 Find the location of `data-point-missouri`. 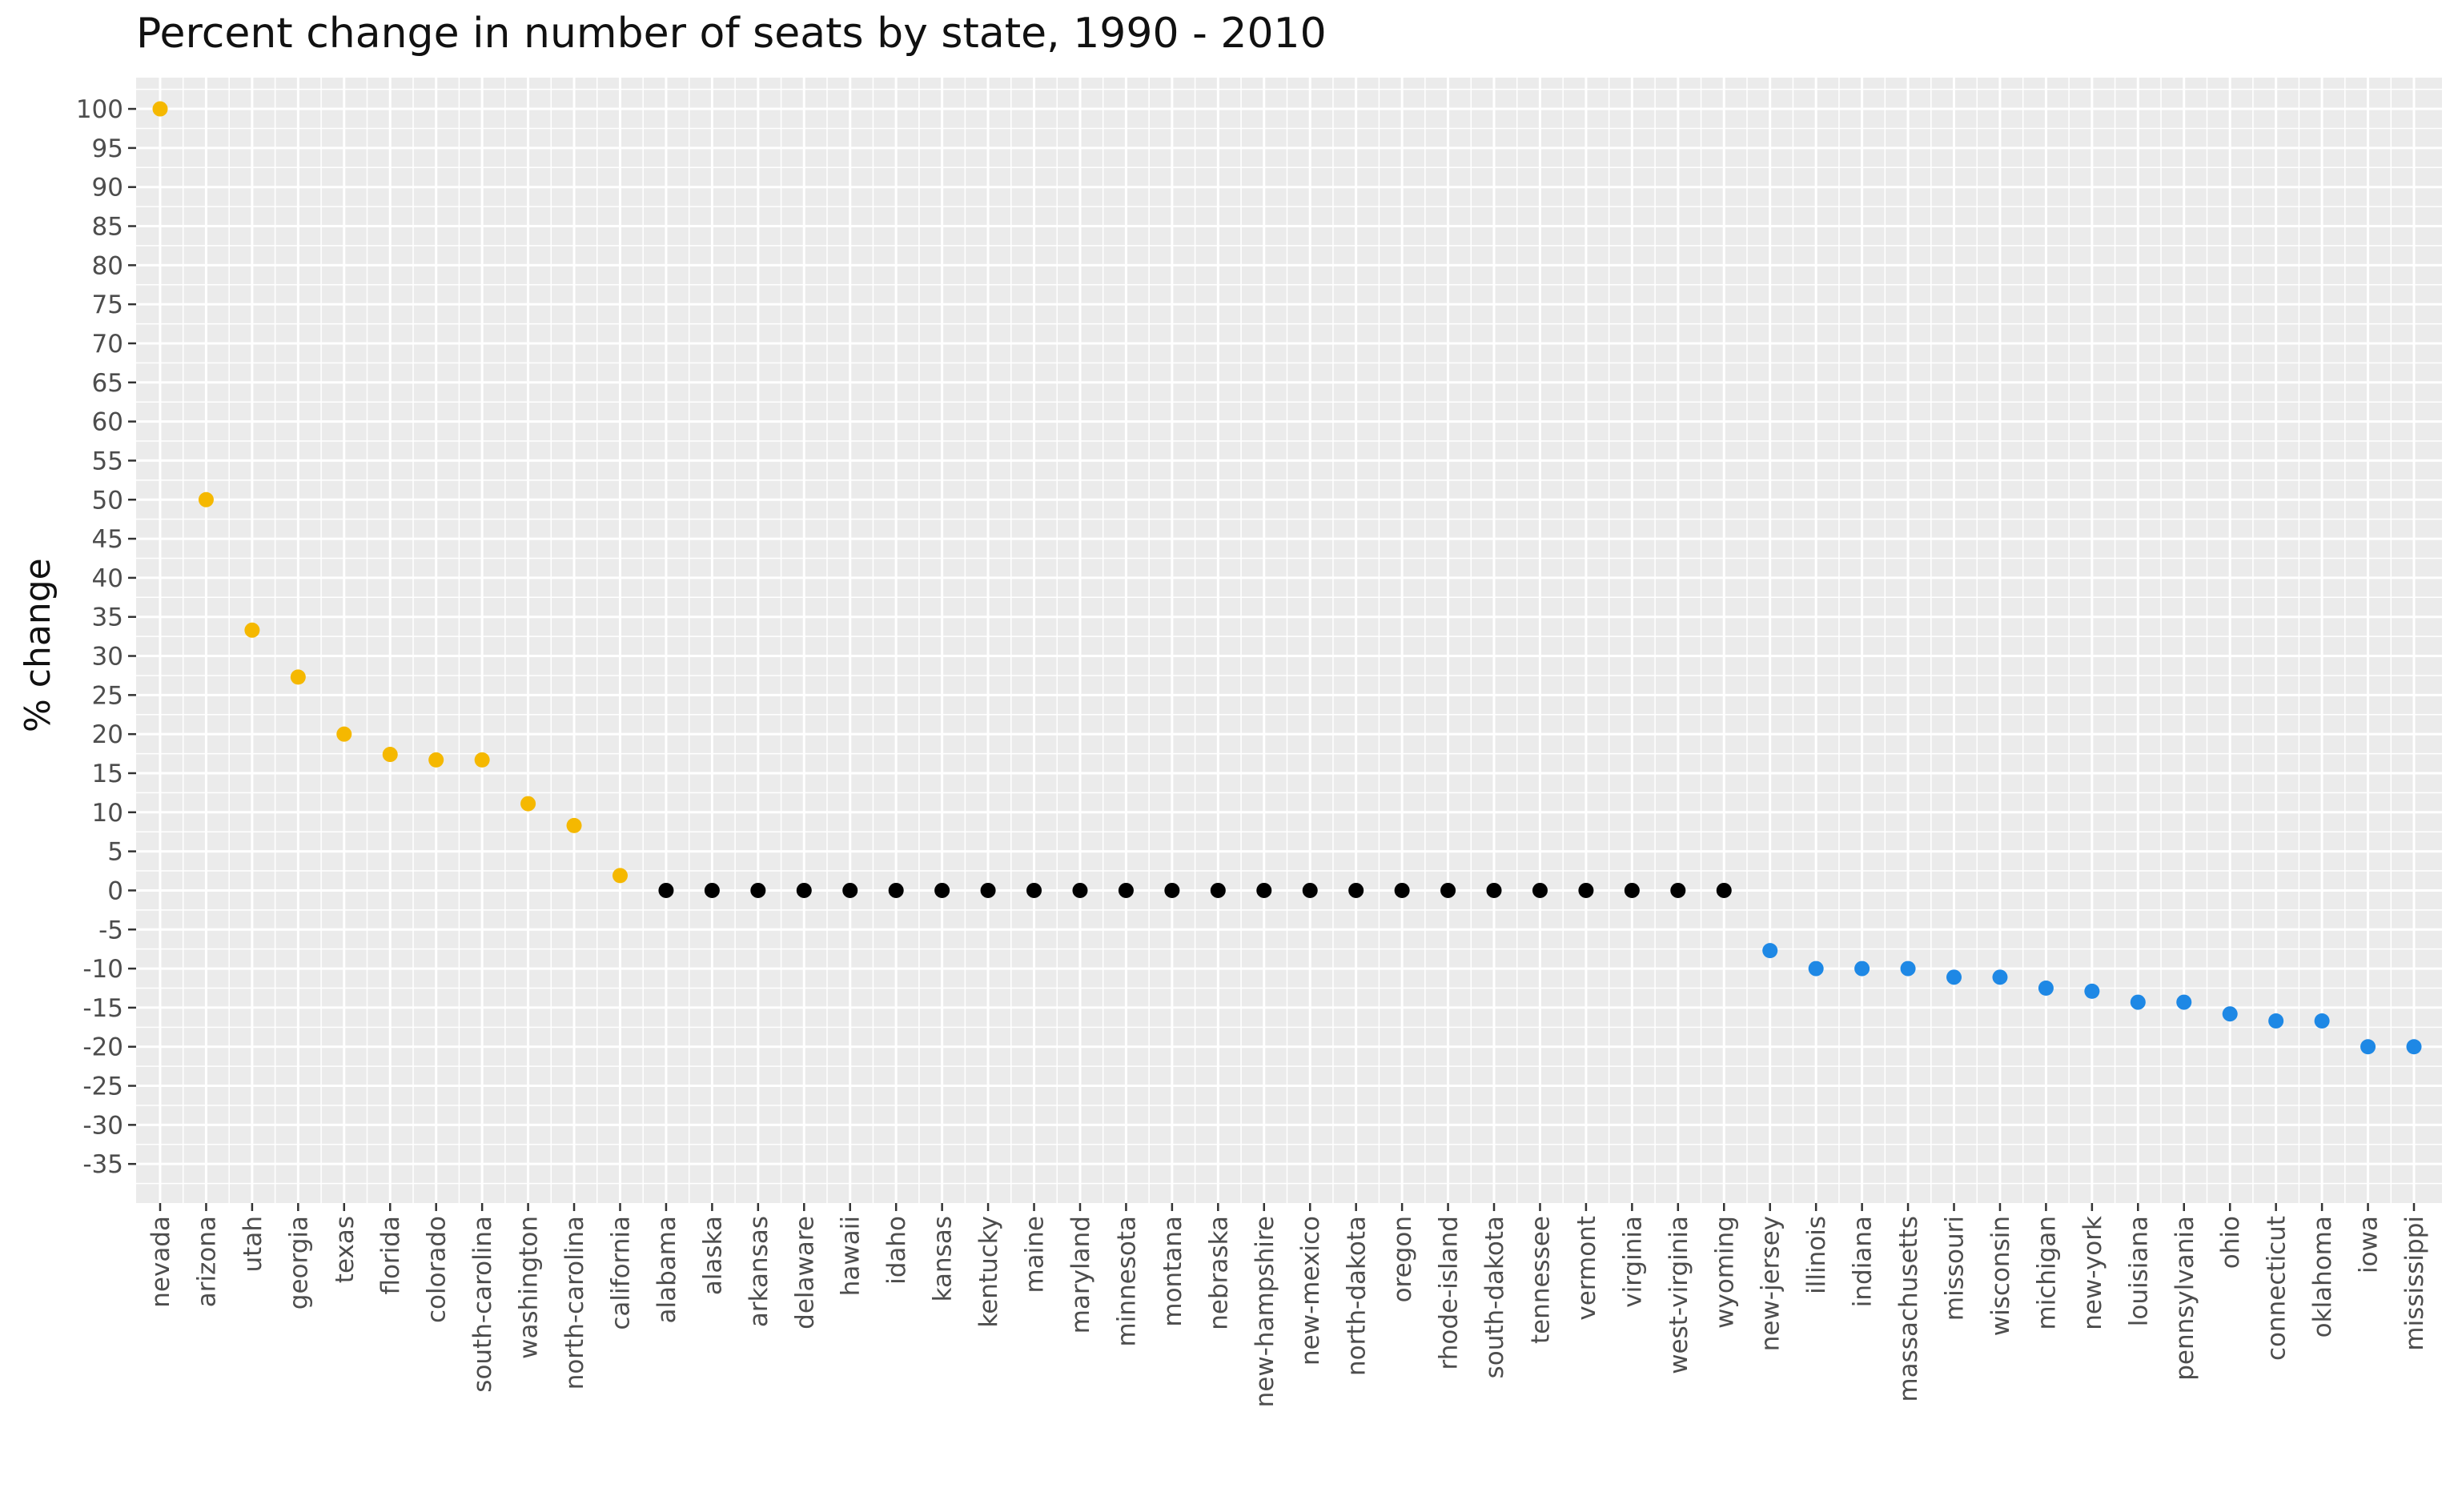

data-point-missouri is located at coordinates (1954, 977).